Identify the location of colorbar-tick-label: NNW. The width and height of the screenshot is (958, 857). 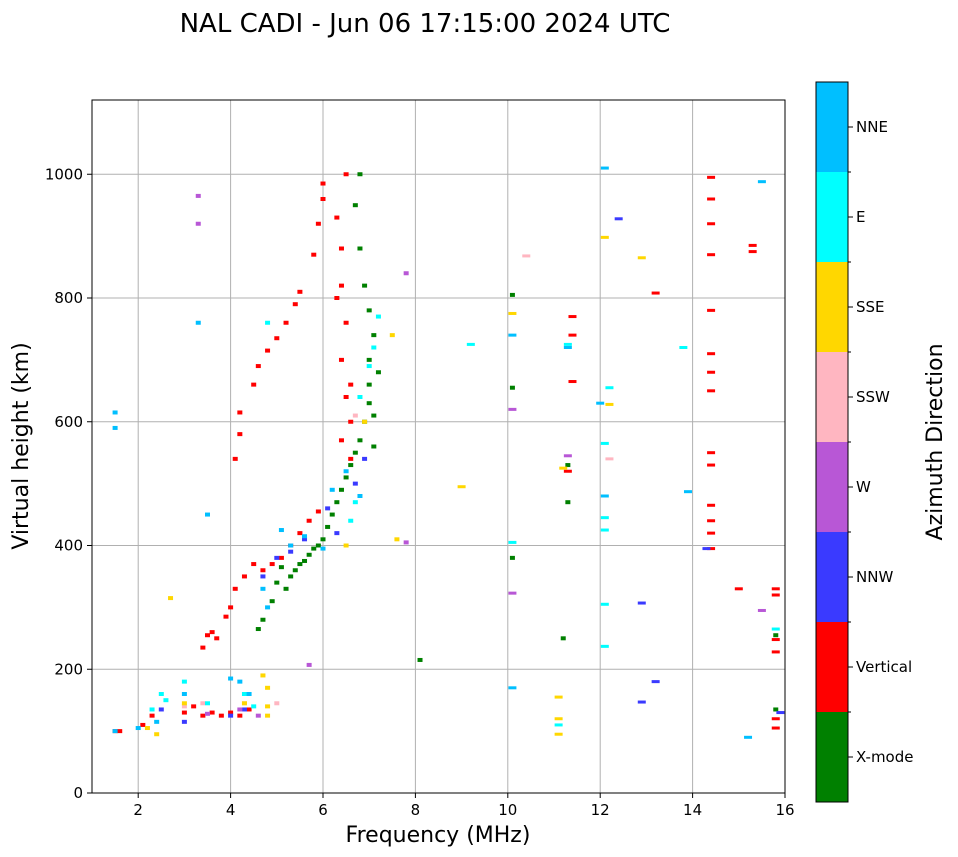
(874, 577).